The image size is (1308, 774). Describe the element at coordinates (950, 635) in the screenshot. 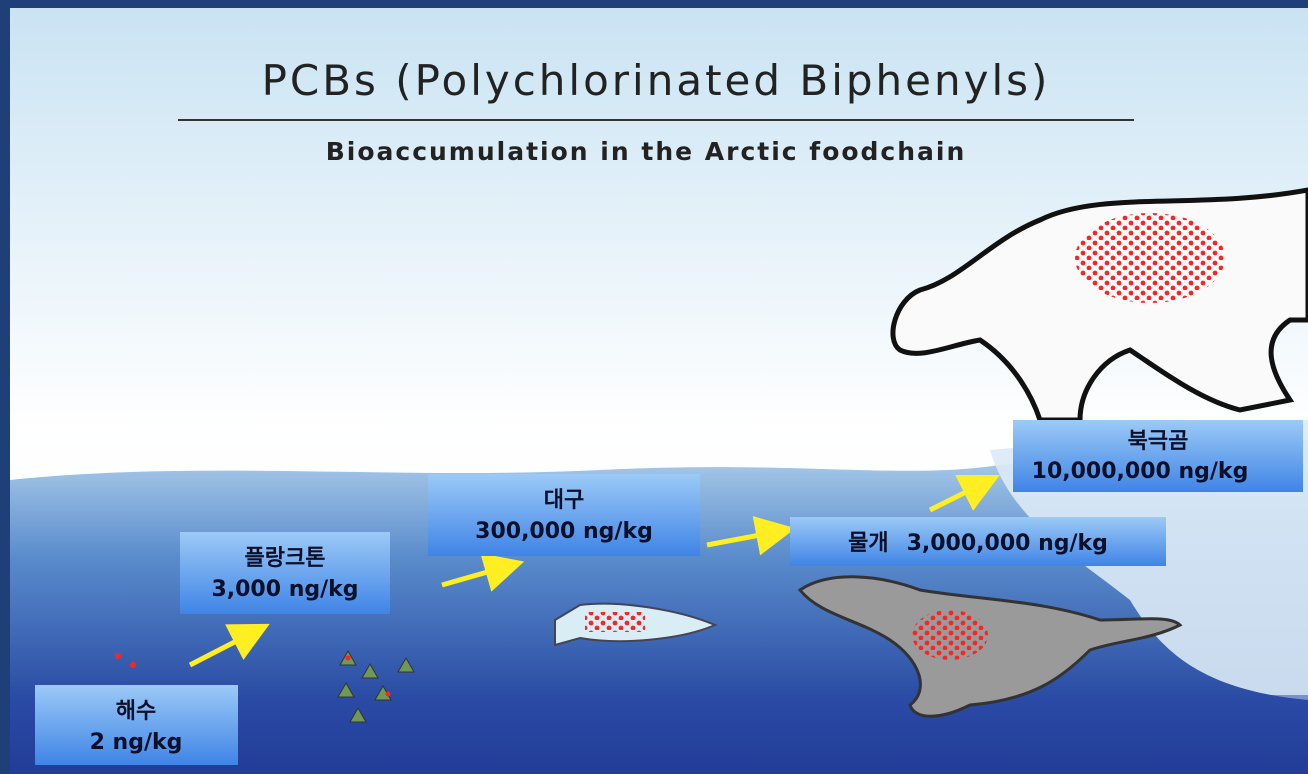

I see `seal-pcb-dots` at that location.